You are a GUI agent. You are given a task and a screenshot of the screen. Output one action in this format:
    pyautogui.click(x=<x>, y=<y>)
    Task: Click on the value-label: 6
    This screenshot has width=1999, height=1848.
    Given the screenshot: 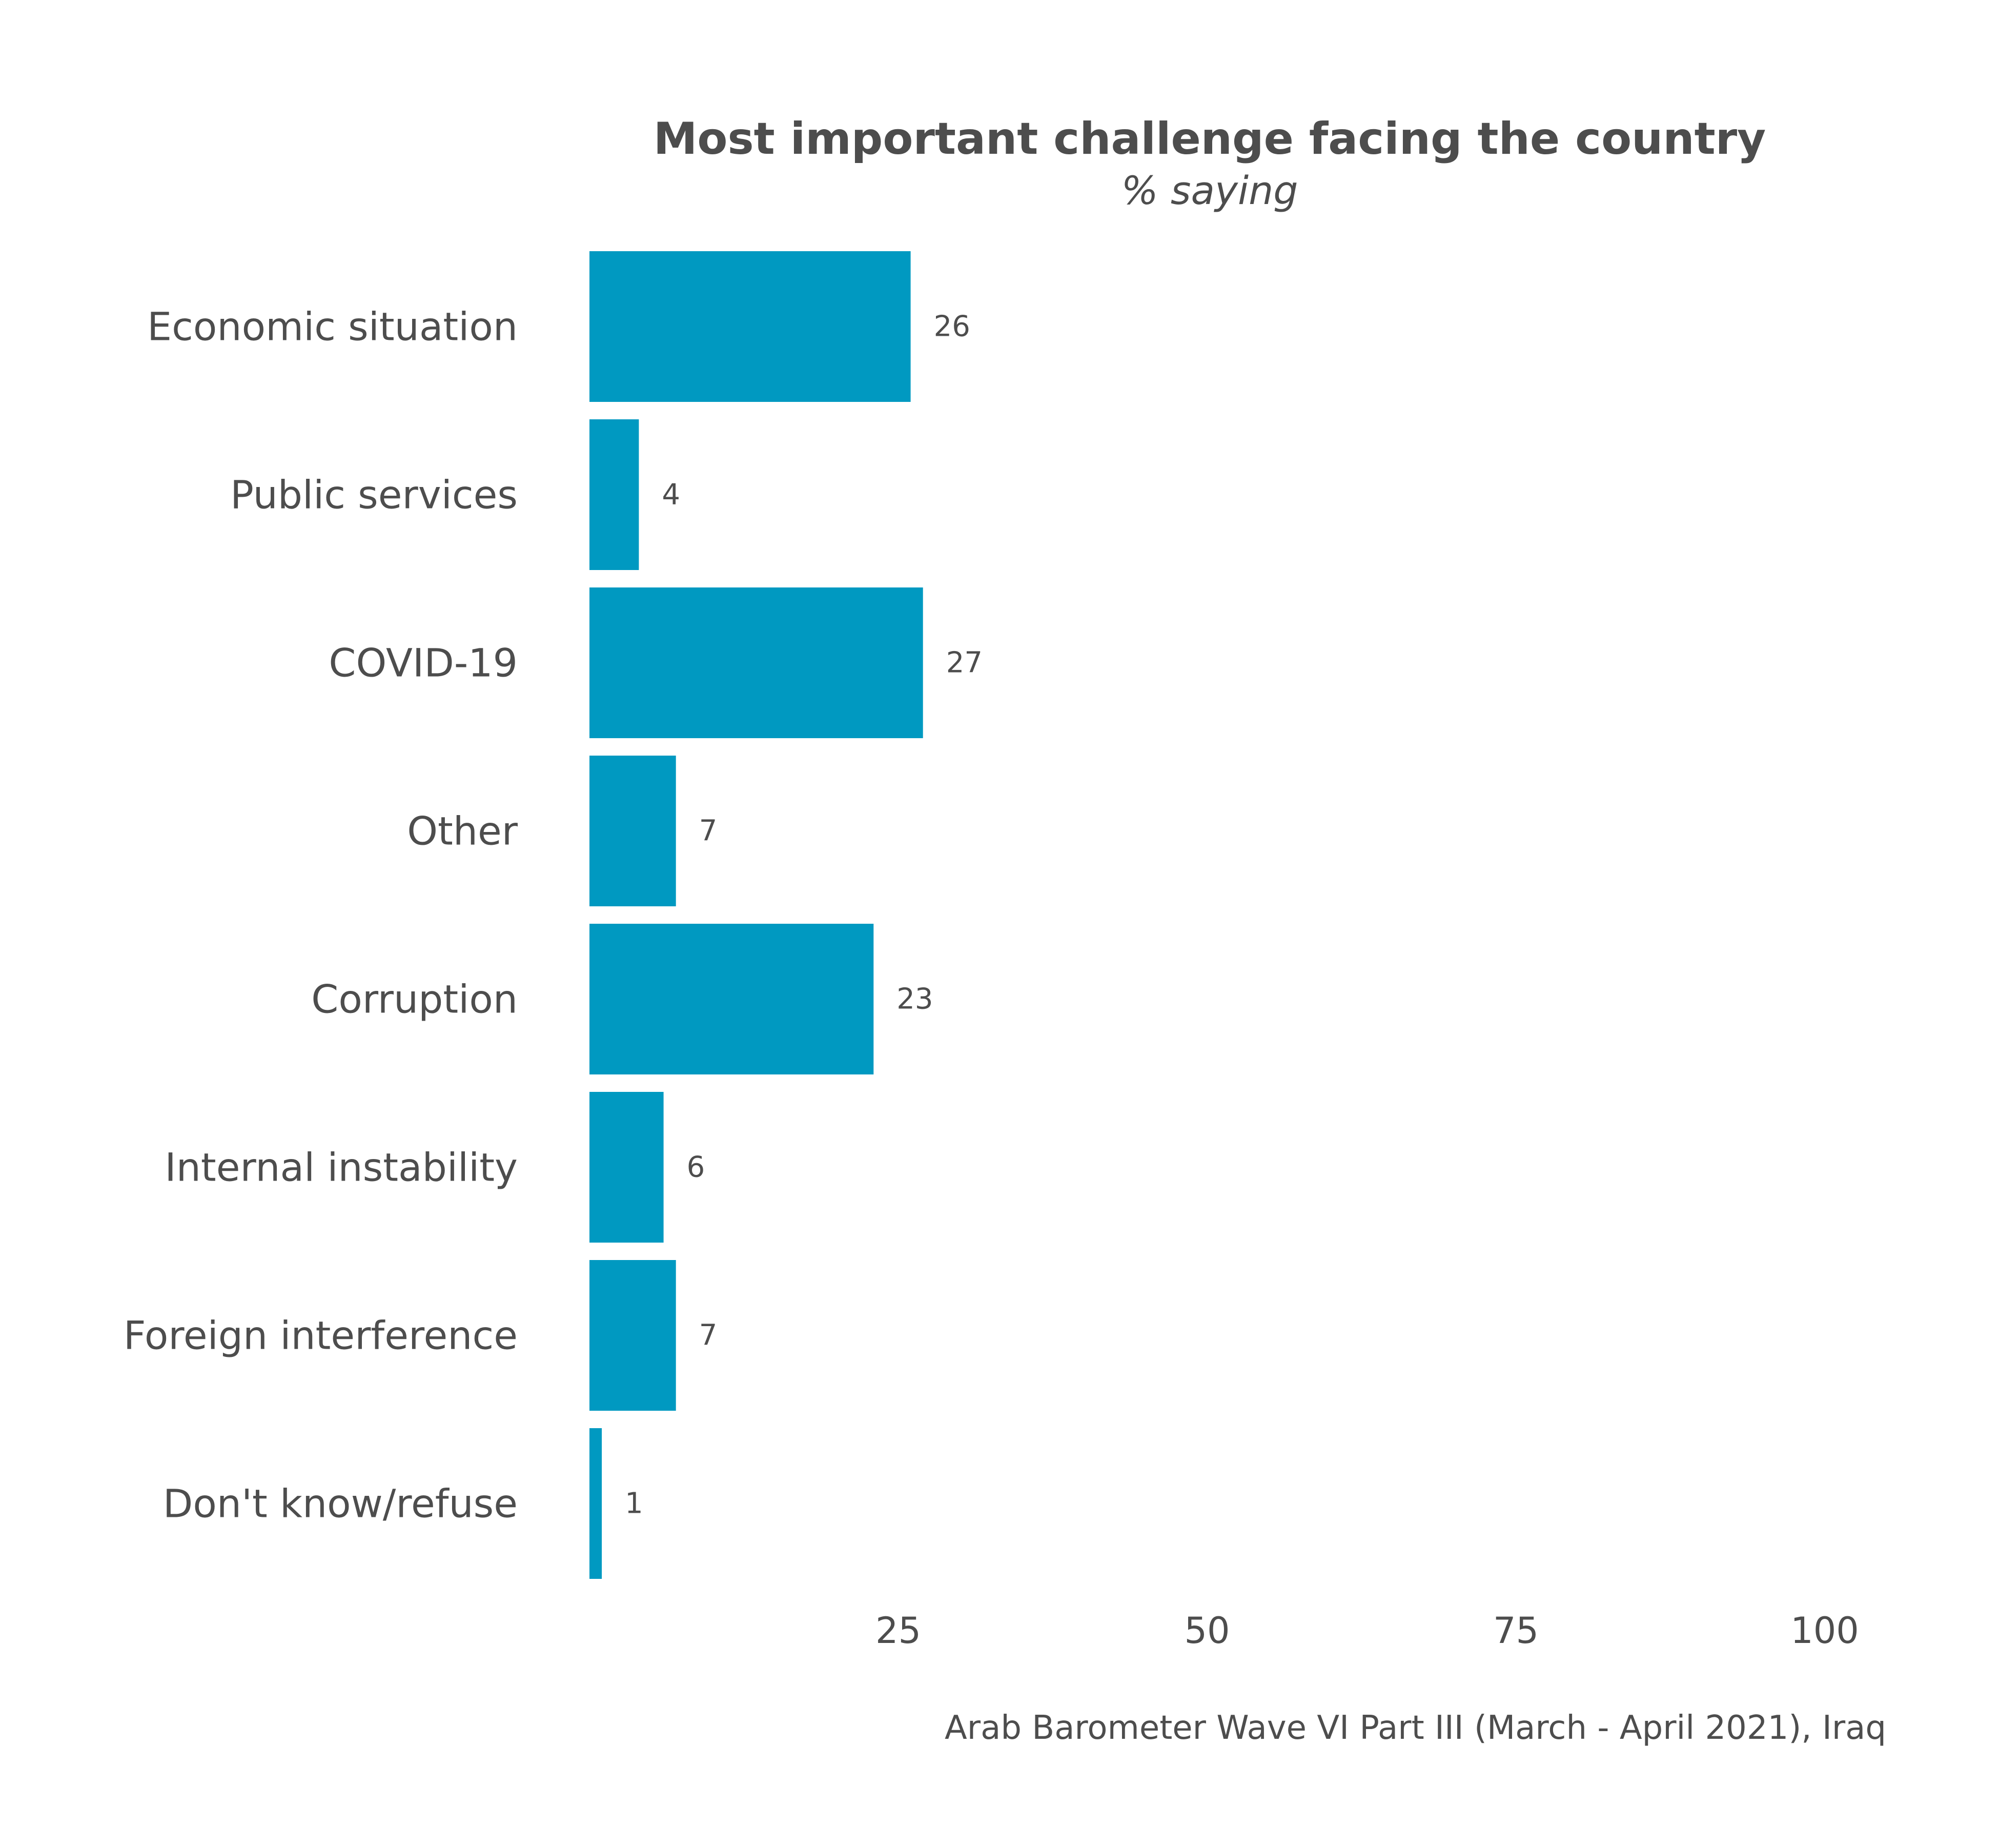 What is the action you would take?
    pyautogui.click(x=696, y=1167)
    